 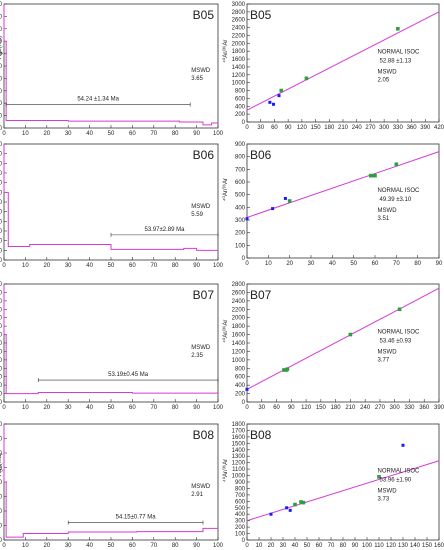 What do you see at coordinates (388, 211) in the screenshot?
I see `b06-isochron-mswd-label: MSWD` at bounding box center [388, 211].